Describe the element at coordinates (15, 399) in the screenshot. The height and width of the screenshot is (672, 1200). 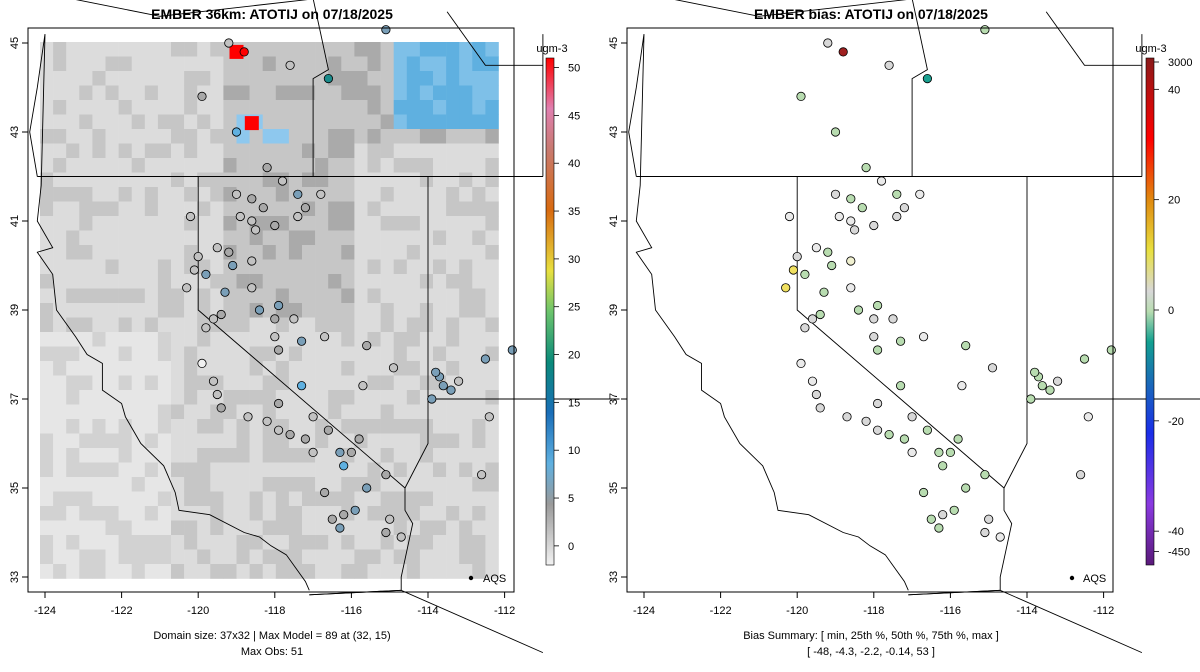
I see `y-tick-label: 37` at that location.